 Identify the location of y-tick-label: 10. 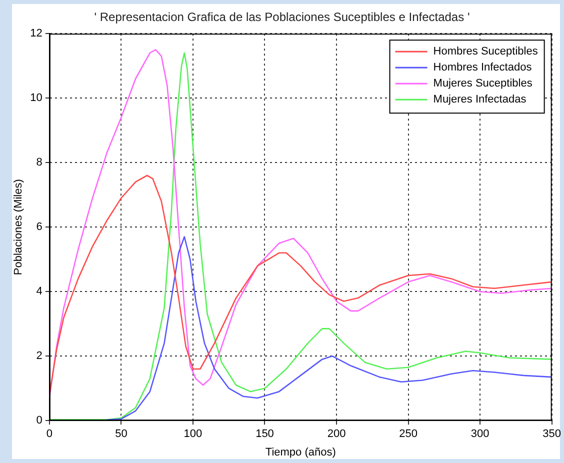
(36, 98).